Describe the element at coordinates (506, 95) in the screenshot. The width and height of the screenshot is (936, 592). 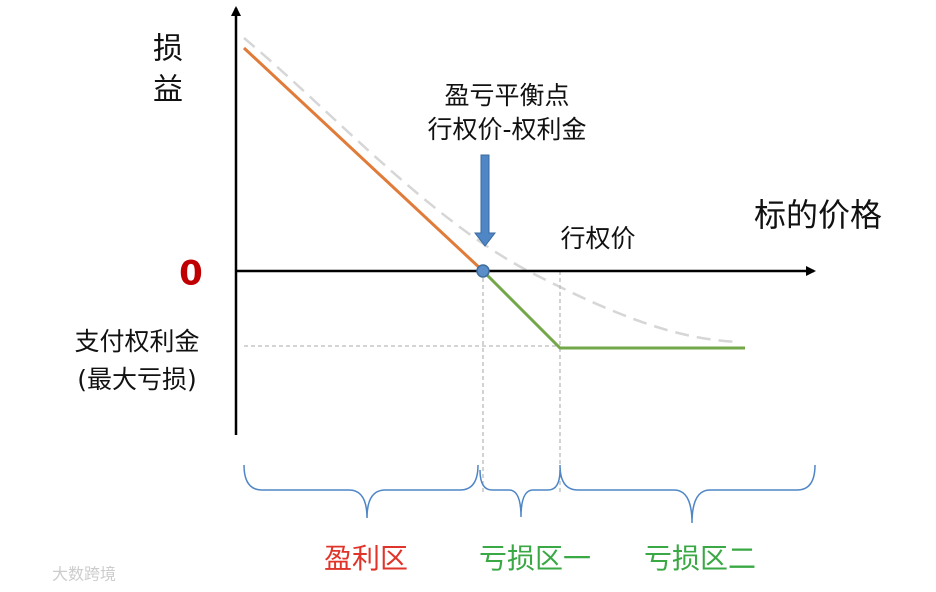
I see `breakeven-label: 盈亏平衡点` at that location.